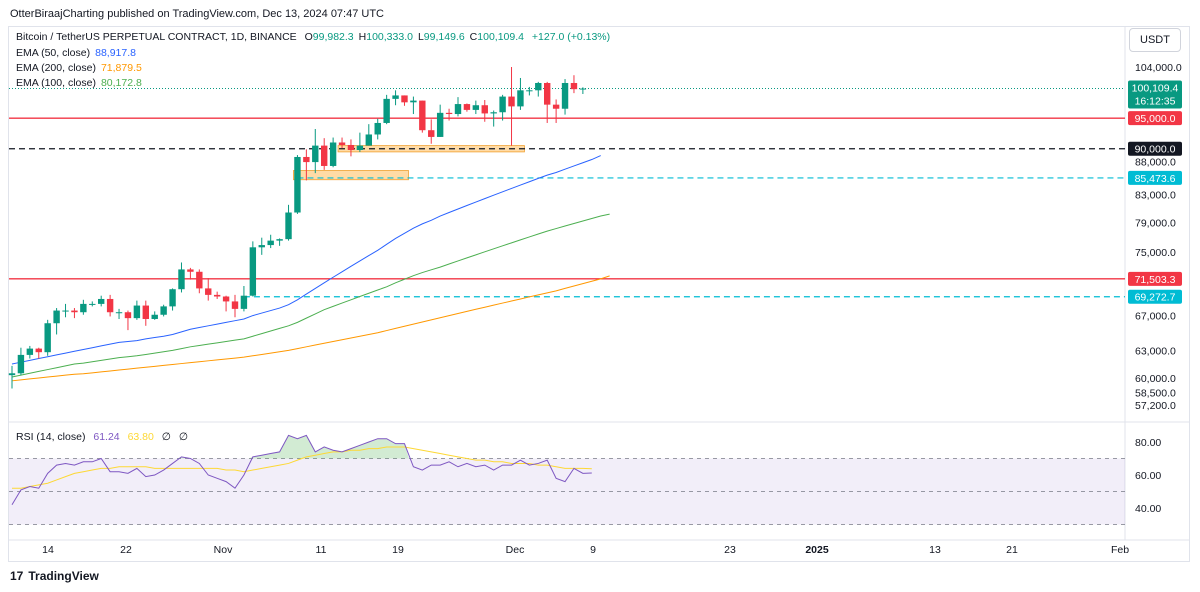 The width and height of the screenshot is (1200, 592). I want to click on level-label-2: 90,000.0, so click(1155, 150).